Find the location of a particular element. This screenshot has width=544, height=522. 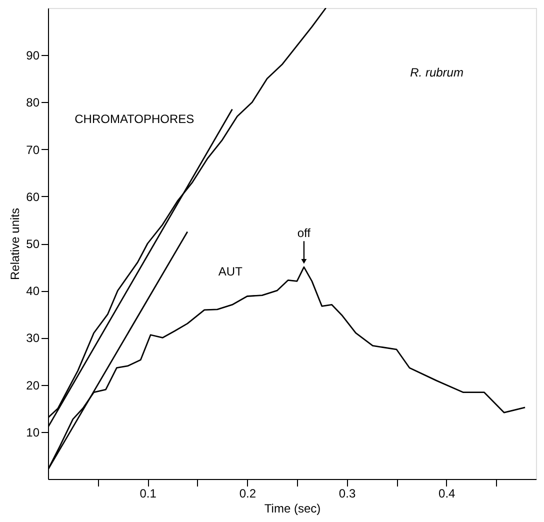

y-tick-label: 60 is located at coordinates (33, 197).